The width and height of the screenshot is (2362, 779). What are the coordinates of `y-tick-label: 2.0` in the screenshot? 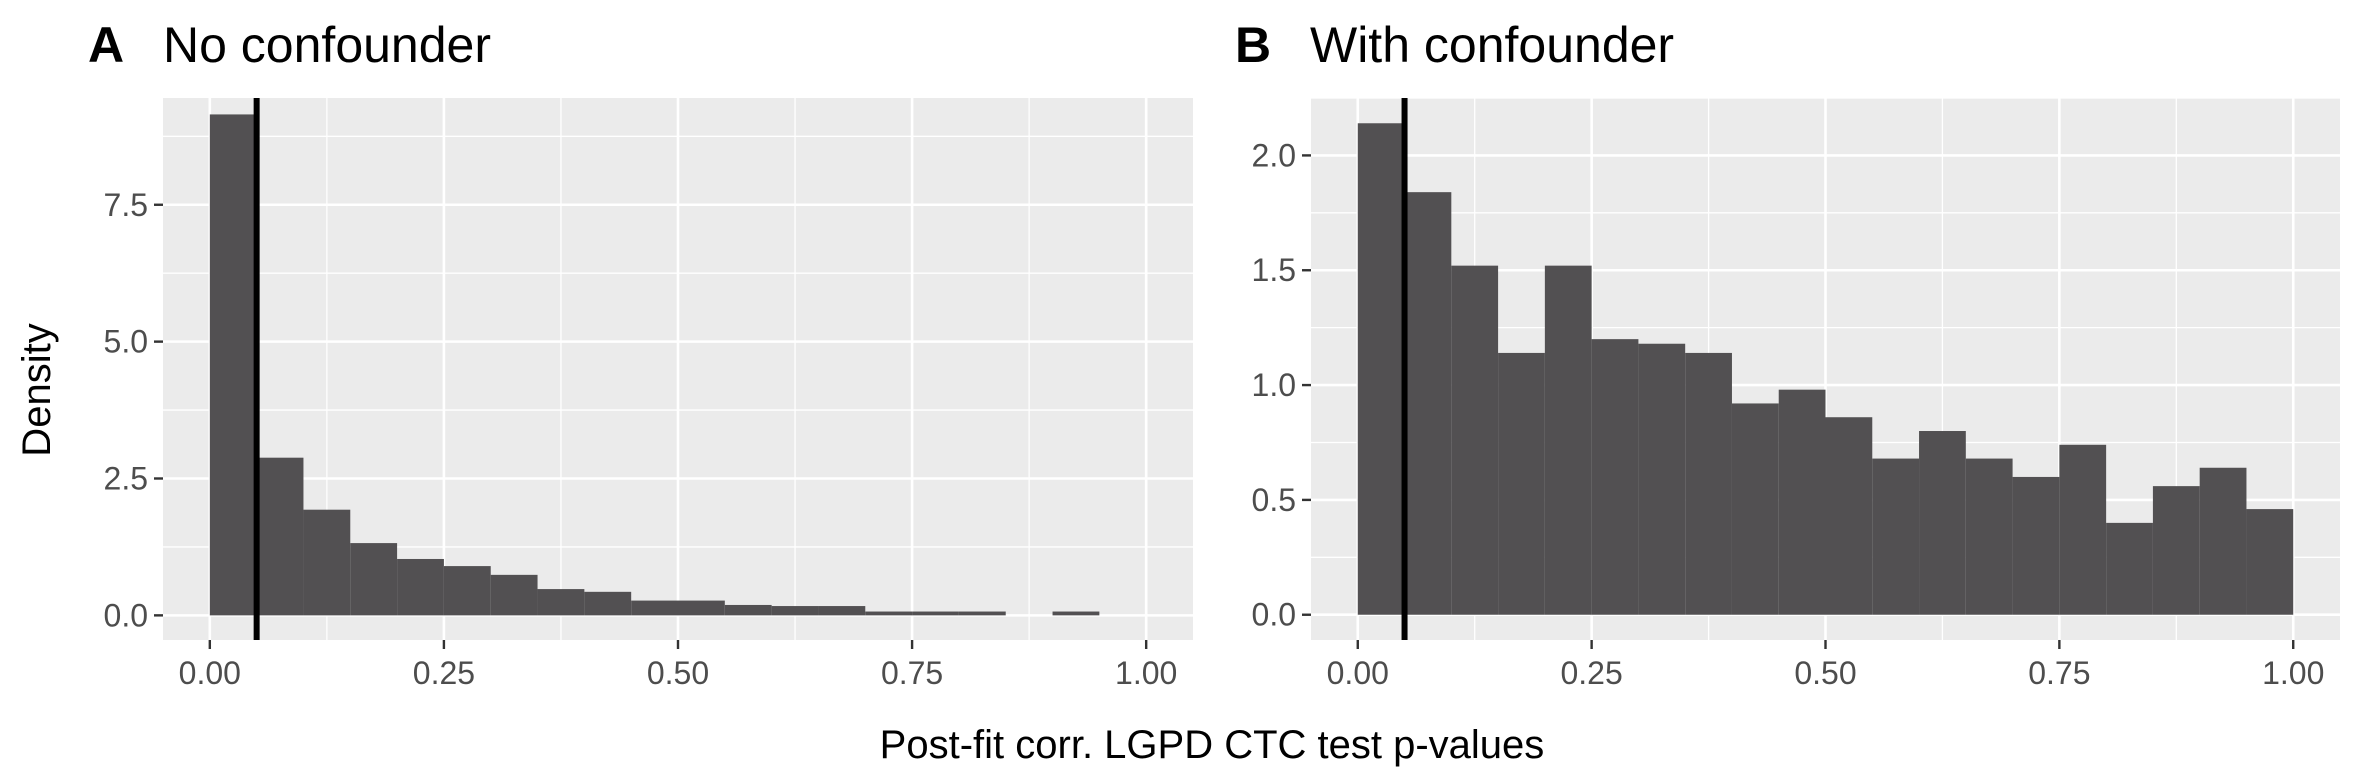 It's located at (1274, 155).